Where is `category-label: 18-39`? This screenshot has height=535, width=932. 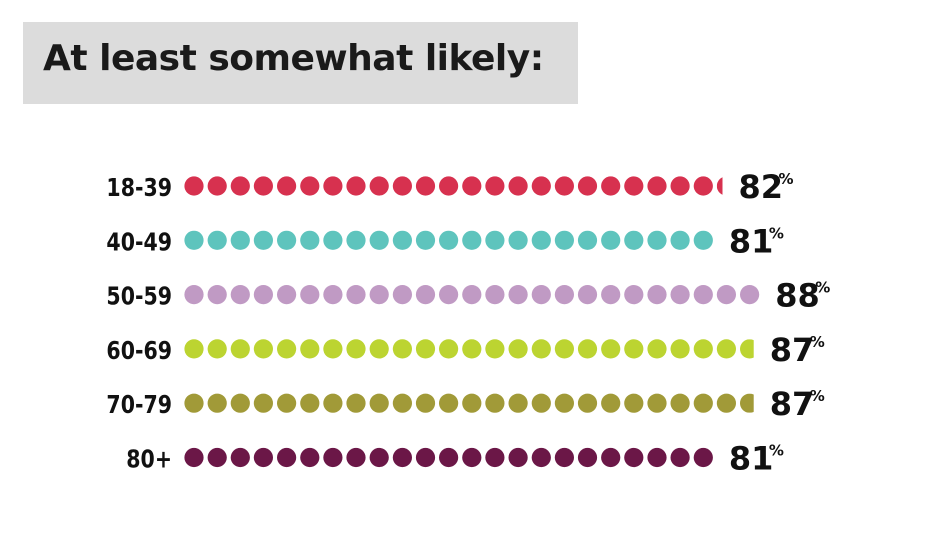 category-label: 18-39 is located at coordinates (139, 188).